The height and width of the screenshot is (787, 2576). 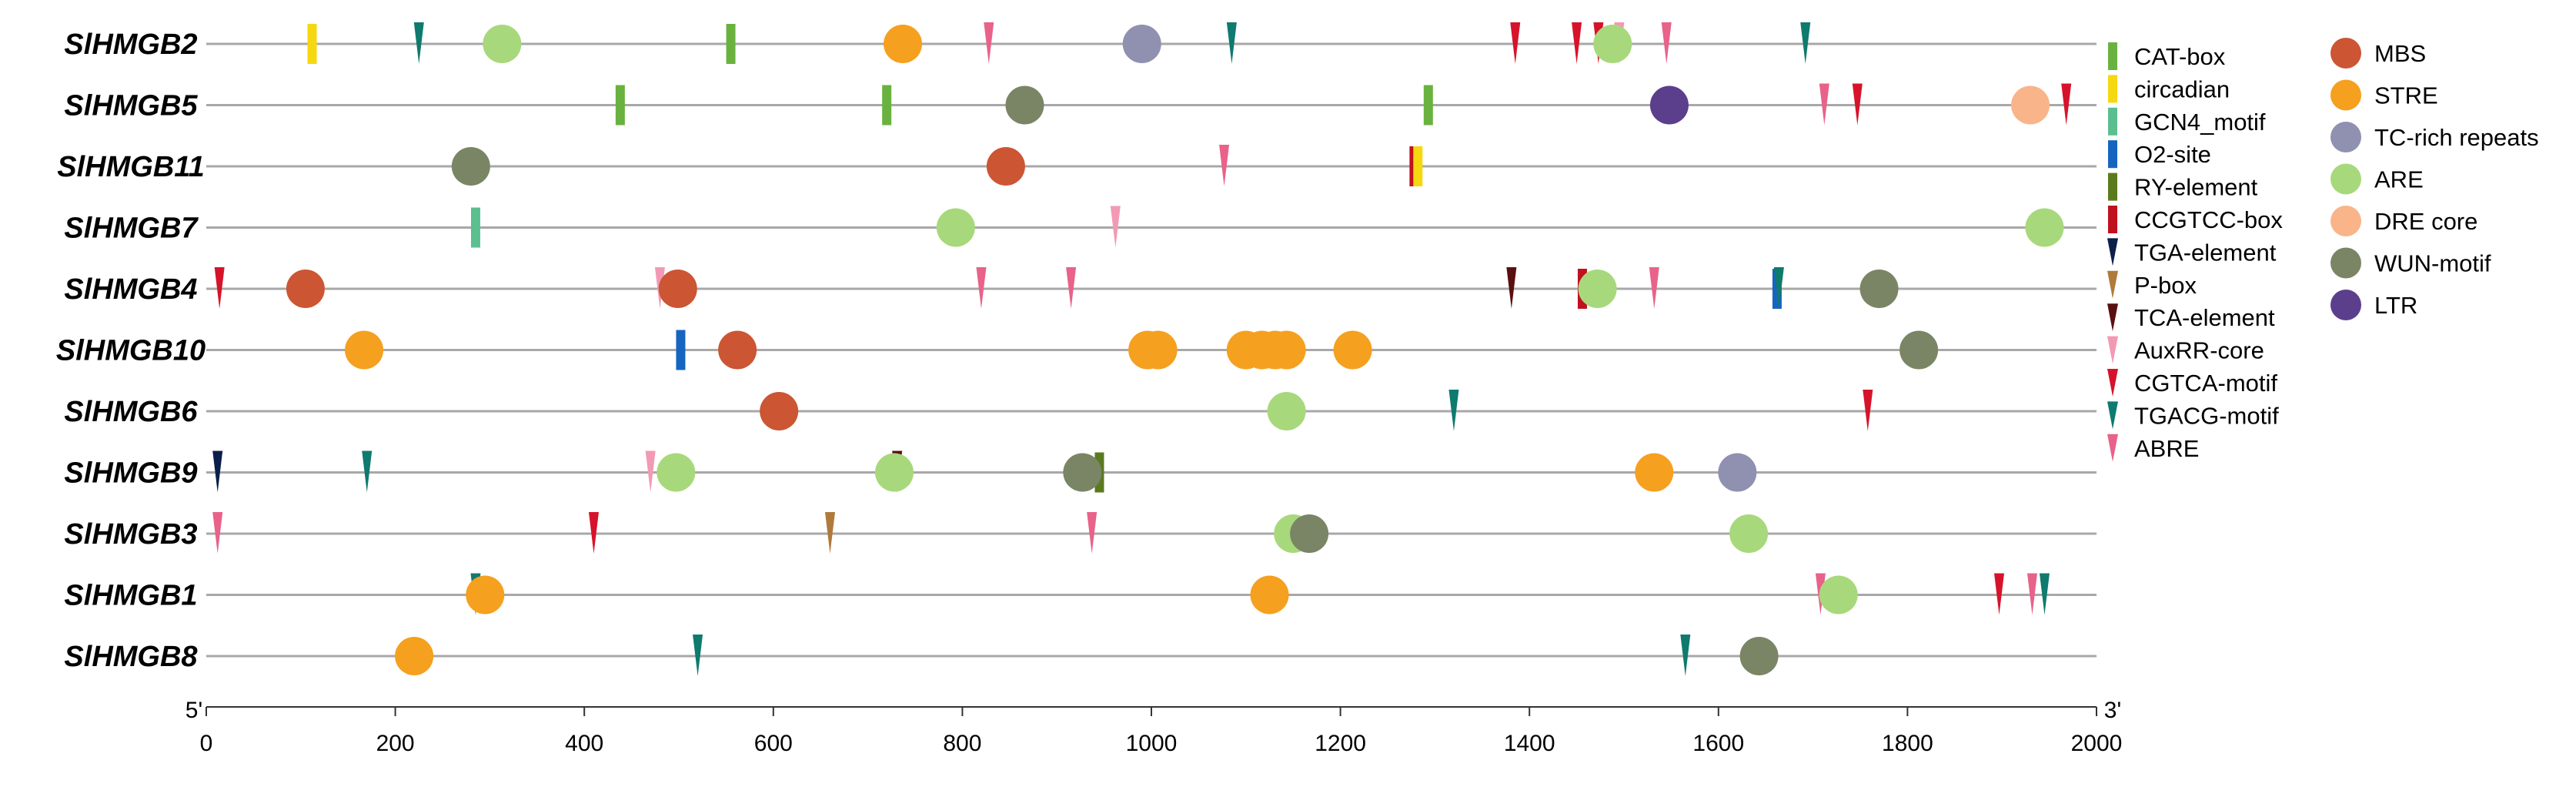 I want to click on gene-label-slhmgb4: SlHMGB4, so click(x=130, y=289).